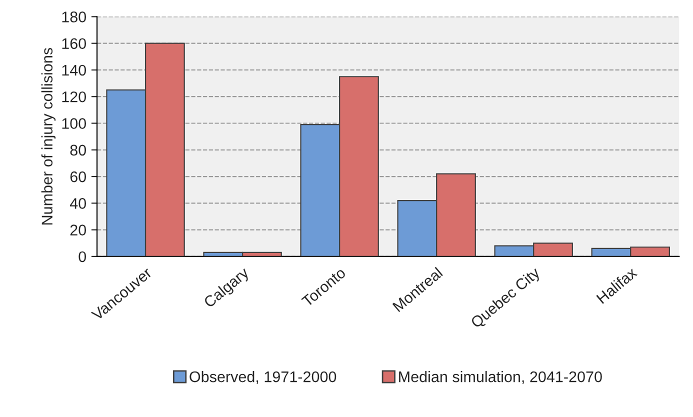 This screenshot has height=417, width=693. I want to click on y-tick-label: 120, so click(74, 96).